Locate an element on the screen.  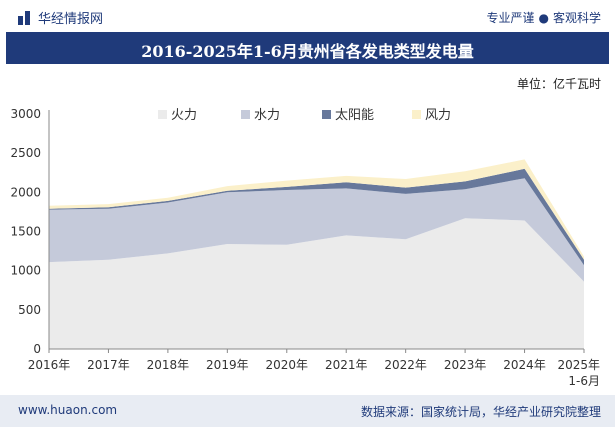
x-tick-label: 2025年 is located at coordinates (578, 365).